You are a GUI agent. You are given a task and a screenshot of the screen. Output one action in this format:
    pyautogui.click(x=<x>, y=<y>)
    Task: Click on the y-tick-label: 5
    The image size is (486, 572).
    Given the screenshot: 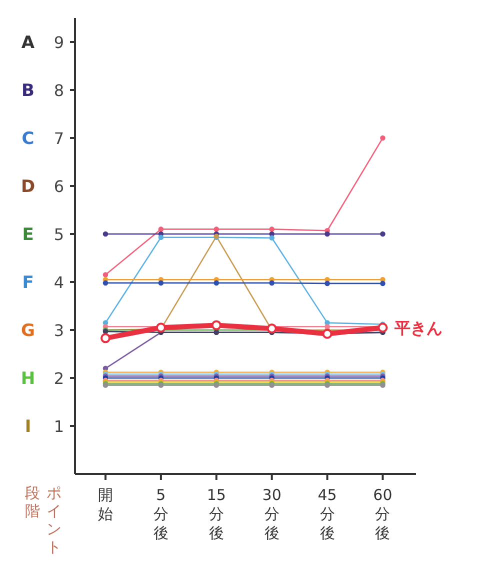 What is the action you would take?
    pyautogui.click(x=59, y=234)
    